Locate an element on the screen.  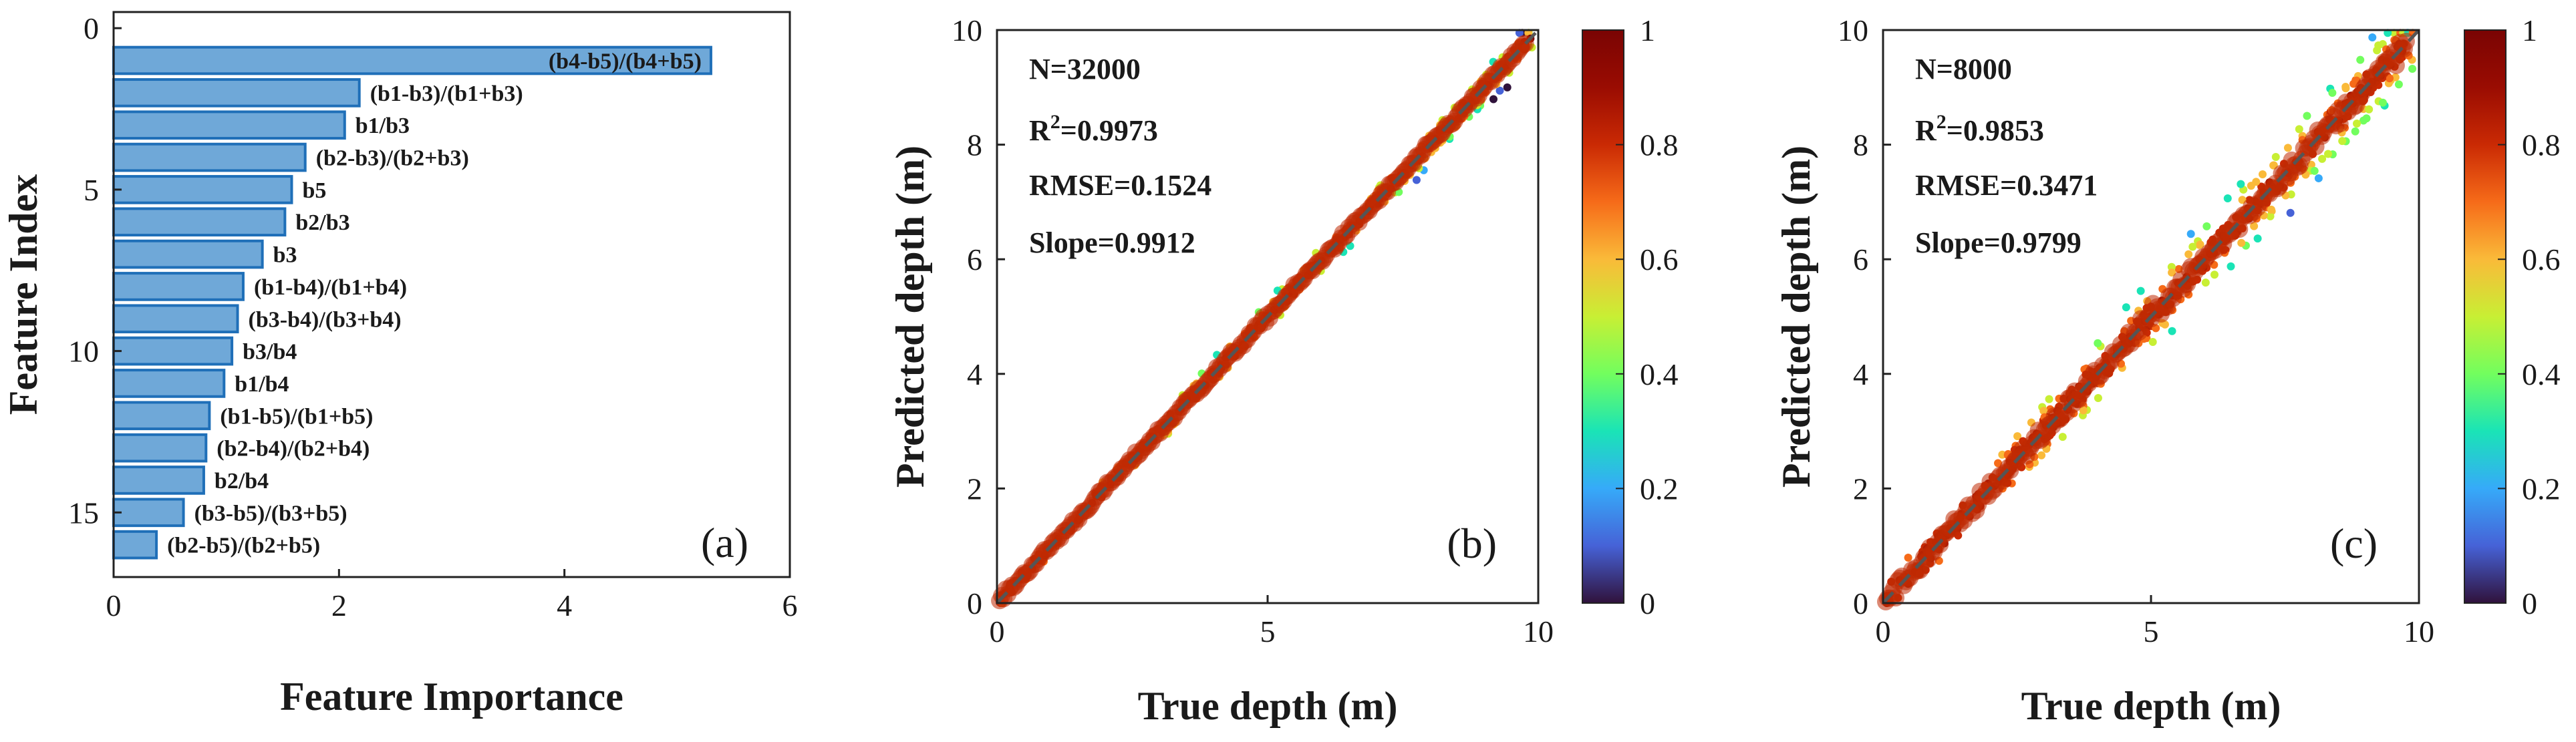
x-tick-label: 0 is located at coordinates (1883, 631).